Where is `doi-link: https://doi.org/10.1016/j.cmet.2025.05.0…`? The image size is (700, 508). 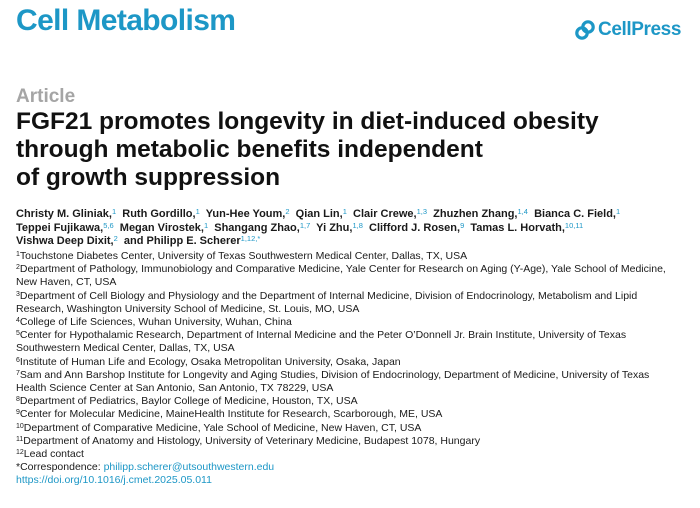 doi-link: https://doi.org/10.1016/j.cmet.2025.05.0… is located at coordinates (114, 480).